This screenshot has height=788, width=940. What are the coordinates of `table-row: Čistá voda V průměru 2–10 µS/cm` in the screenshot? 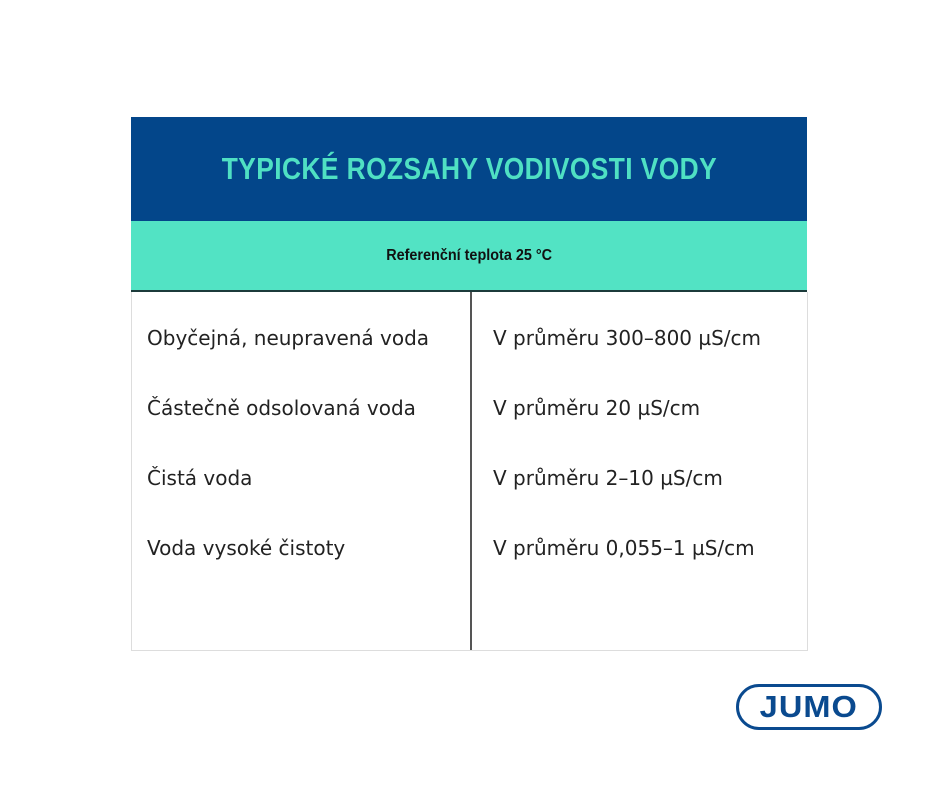 It's located at (469, 481).